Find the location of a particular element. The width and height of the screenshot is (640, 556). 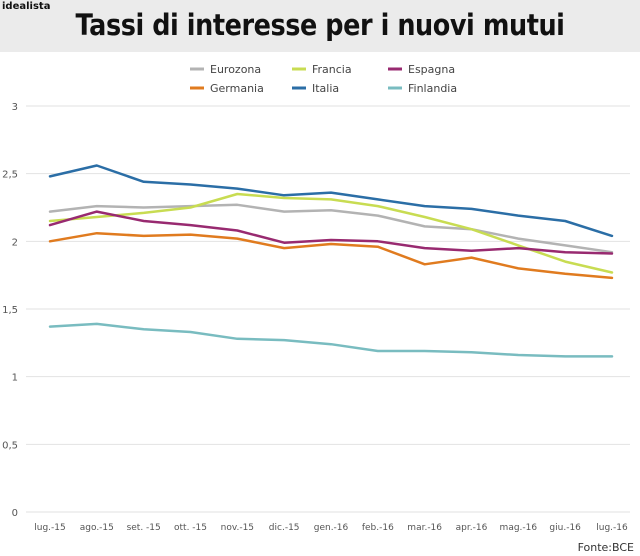

legend-label: Francia is located at coordinates (332, 69).